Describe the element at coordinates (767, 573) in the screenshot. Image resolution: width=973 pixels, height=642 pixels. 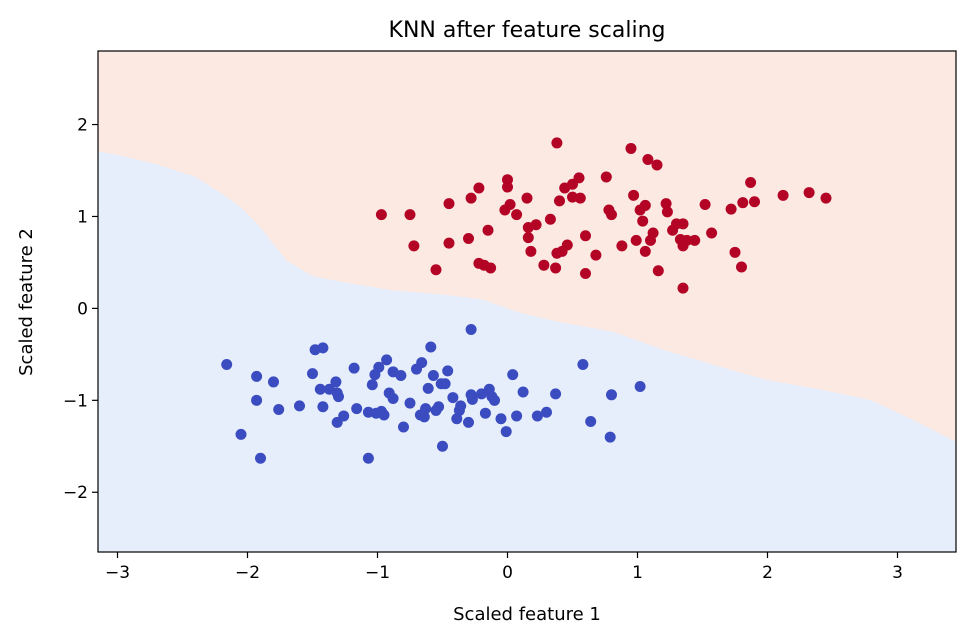
I see `x-tick-label: 2` at that location.